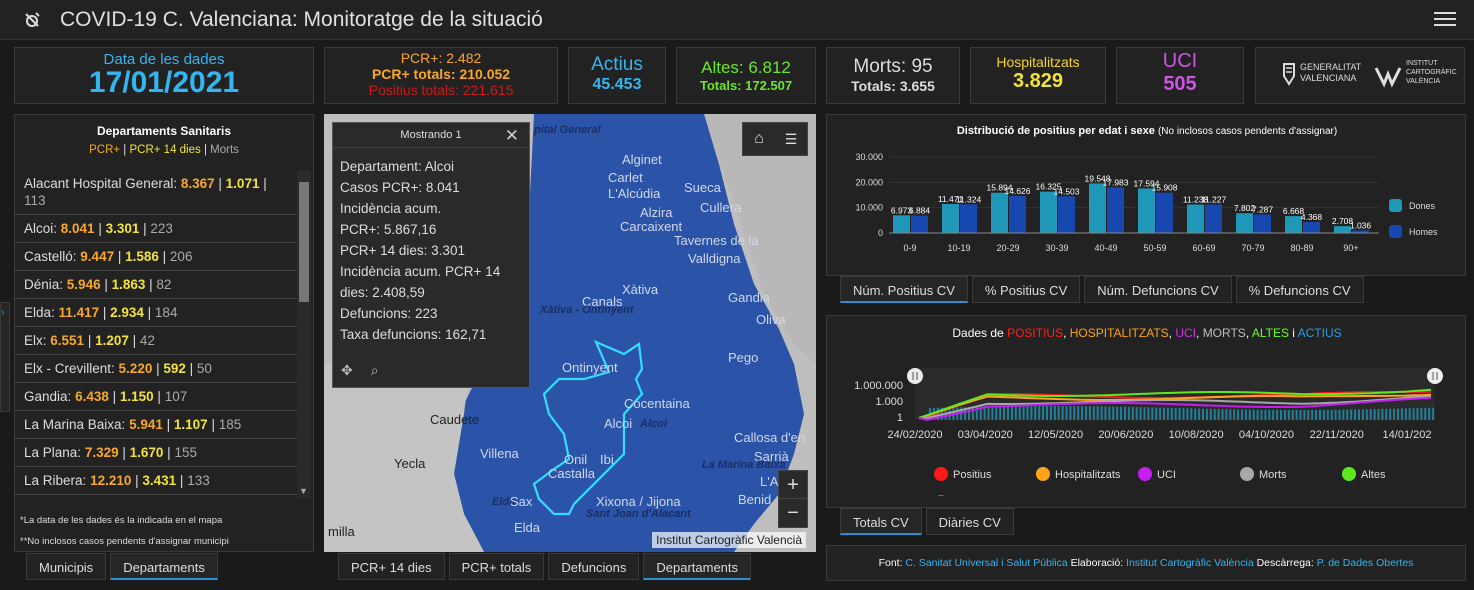 This screenshot has height=590, width=1474. Describe the element at coordinates (156, 285) in the screenshot. I see `list-item: Dénia: 5.946 | 1.863 | 82` at that location.